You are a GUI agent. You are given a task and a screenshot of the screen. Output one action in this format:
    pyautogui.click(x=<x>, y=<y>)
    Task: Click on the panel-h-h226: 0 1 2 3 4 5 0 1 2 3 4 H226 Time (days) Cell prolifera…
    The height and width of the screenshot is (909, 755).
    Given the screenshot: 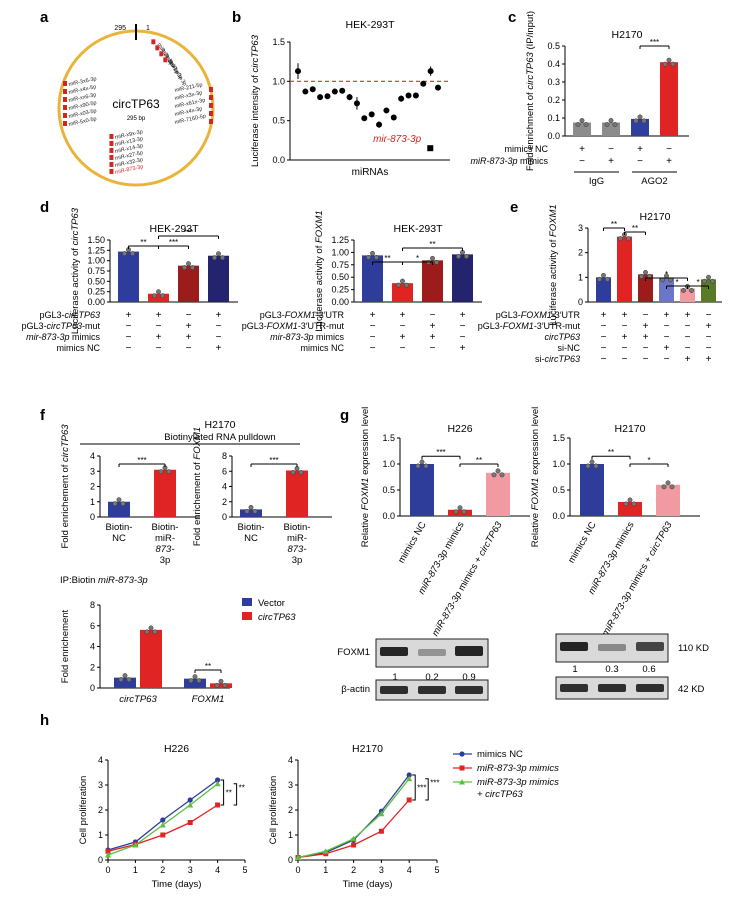 What is the action you would take?
    pyautogui.click(x=163, y=816)
    